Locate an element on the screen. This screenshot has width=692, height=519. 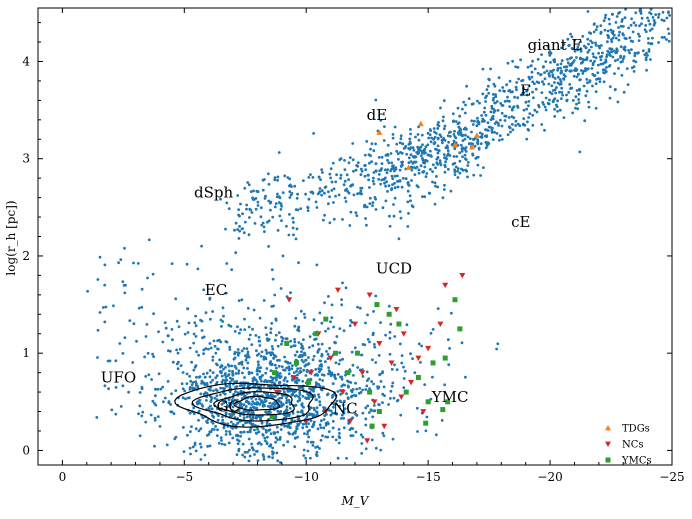
annotation-label: NC is located at coordinates (345, 408).